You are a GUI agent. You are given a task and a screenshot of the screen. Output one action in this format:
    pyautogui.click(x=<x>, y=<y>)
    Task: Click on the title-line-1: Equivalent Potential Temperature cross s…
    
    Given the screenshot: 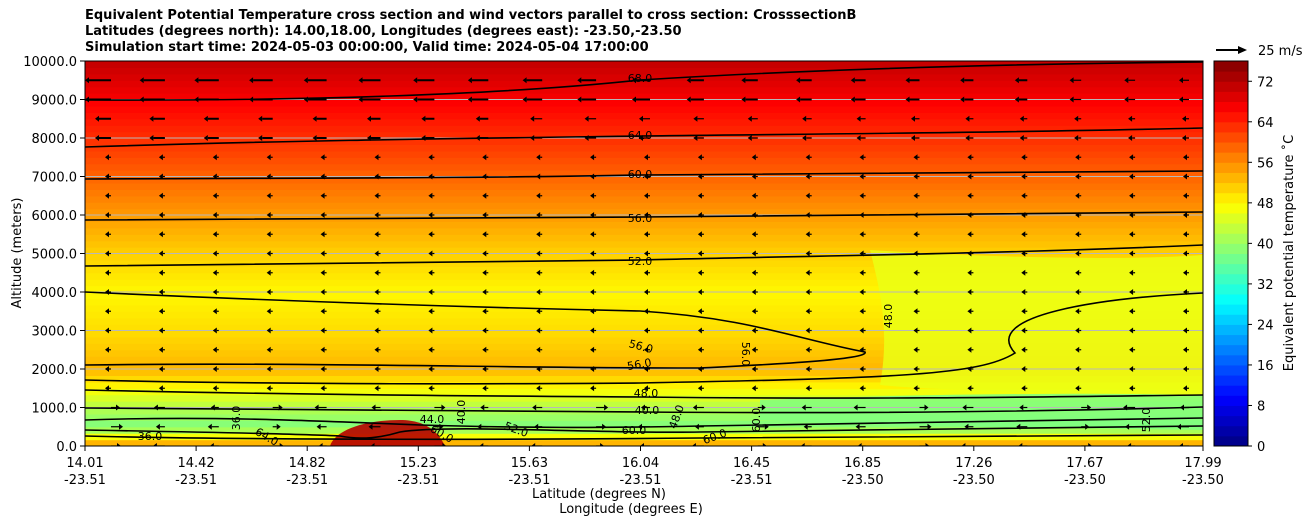 What is the action you would take?
    pyautogui.click(x=471, y=15)
    